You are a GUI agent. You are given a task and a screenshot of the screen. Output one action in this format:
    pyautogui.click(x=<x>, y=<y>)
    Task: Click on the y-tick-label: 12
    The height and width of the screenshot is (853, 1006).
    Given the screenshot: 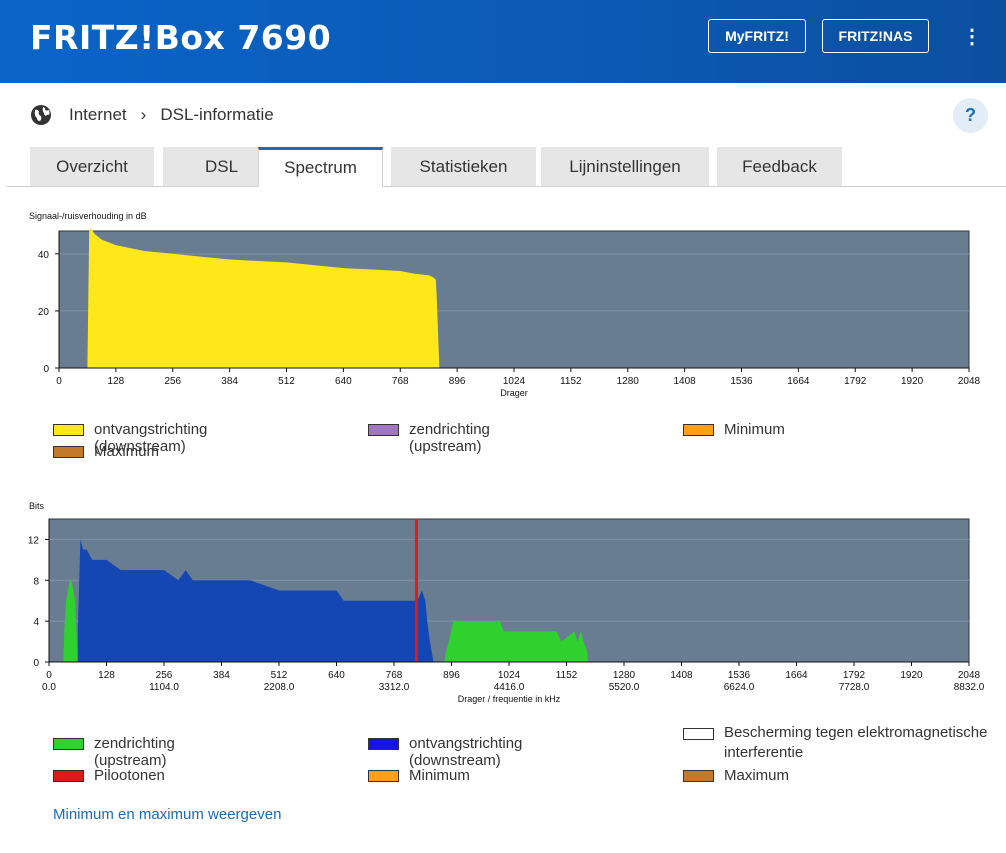 What is the action you would take?
    pyautogui.click(x=34, y=540)
    